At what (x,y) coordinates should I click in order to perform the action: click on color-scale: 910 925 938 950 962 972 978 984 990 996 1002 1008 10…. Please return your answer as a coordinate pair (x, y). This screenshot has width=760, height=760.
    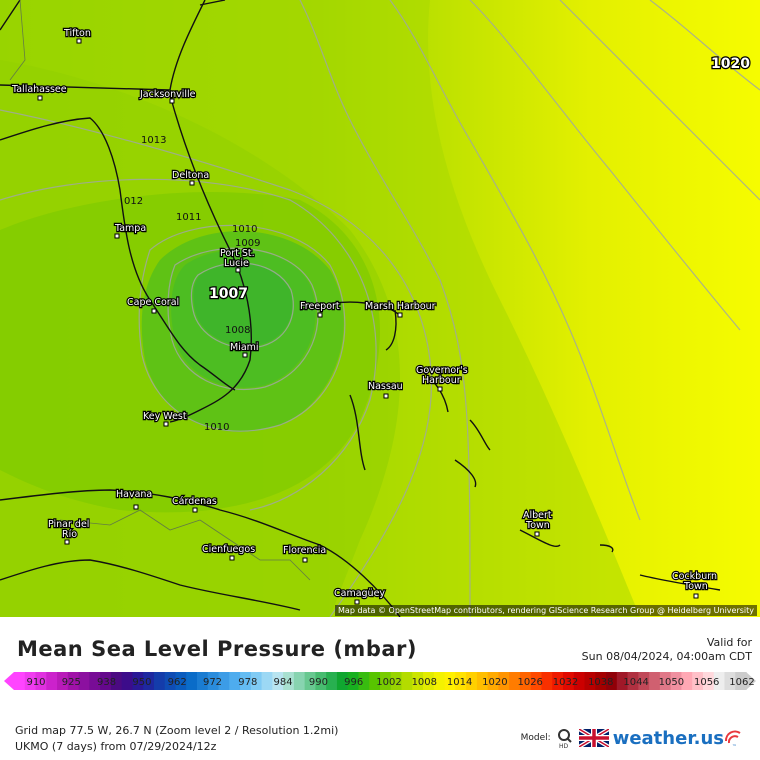
    Looking at the image, I should click on (380, 683).